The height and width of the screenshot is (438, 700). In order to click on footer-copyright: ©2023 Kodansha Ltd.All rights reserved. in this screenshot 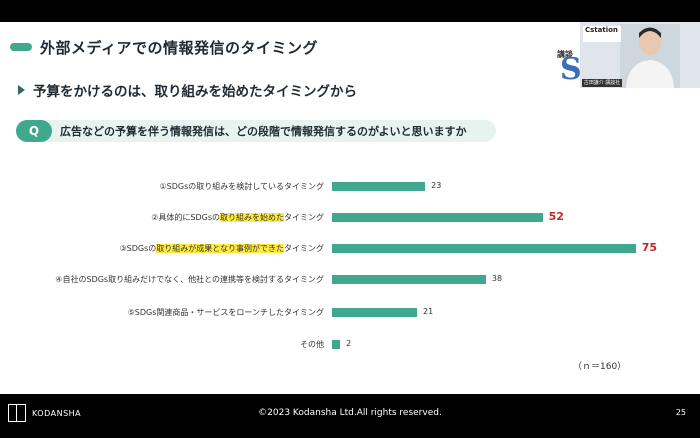, I will do `click(350, 413)`.